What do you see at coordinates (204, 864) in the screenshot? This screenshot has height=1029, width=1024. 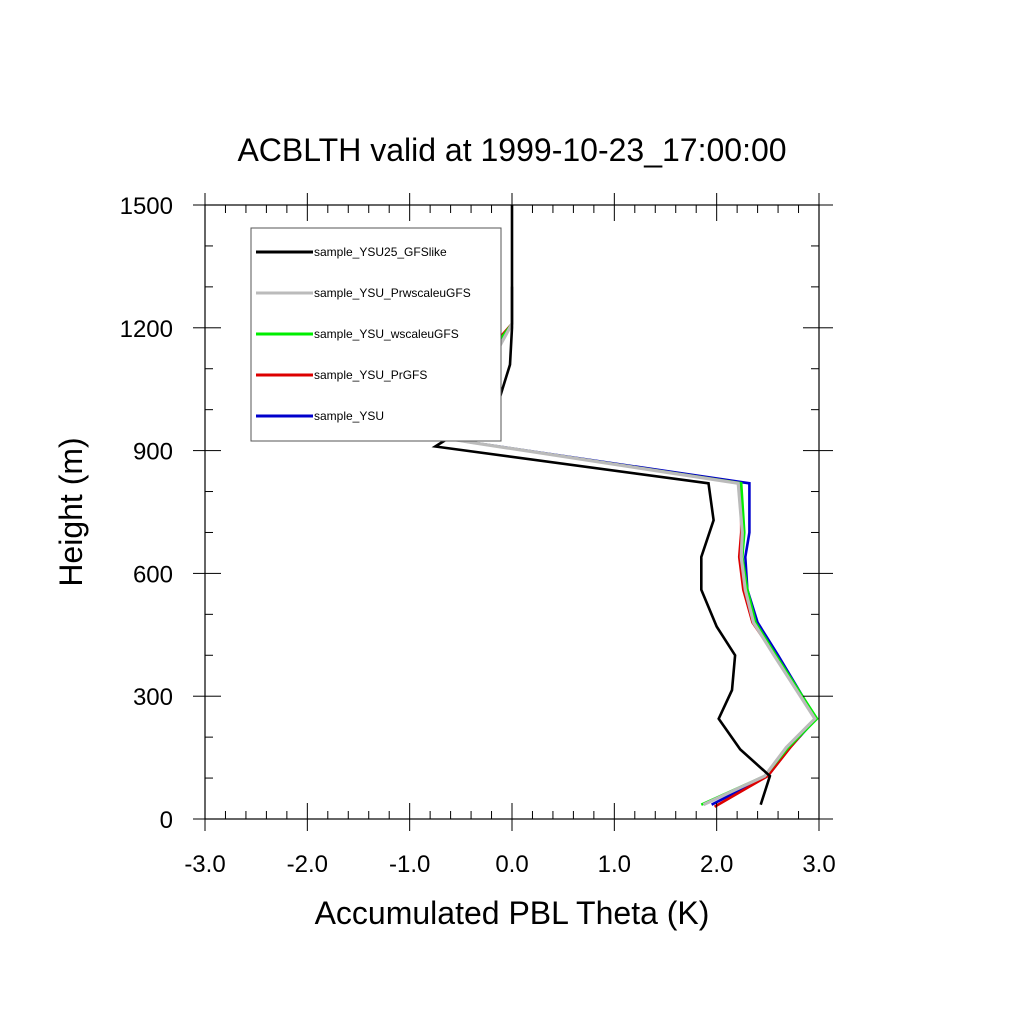 I see `x-tick-label: -3.0` at bounding box center [204, 864].